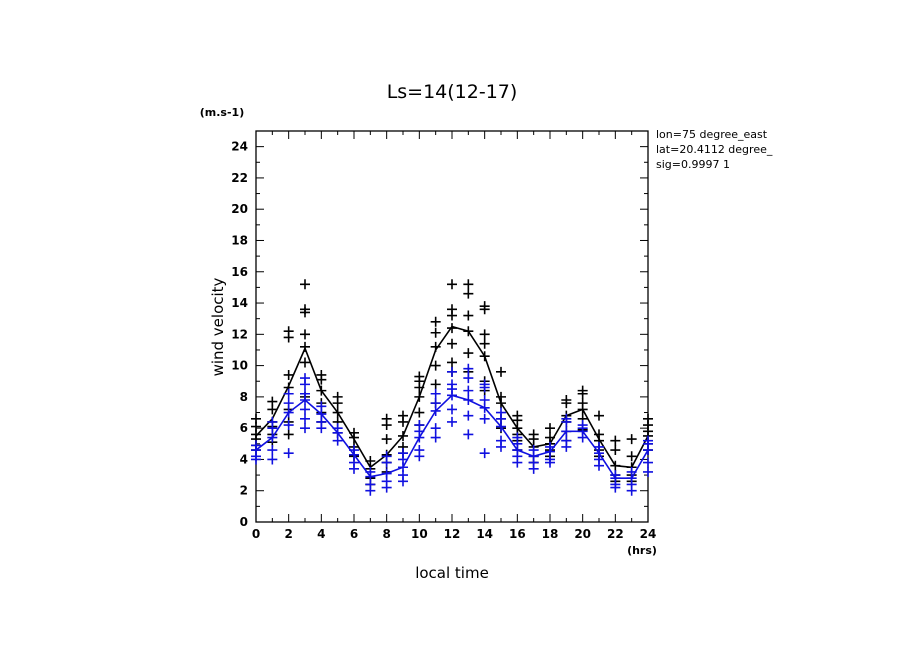 The width and height of the screenshot is (904, 654). I want to click on info-sig: sig=0.9997 1, so click(693, 164).